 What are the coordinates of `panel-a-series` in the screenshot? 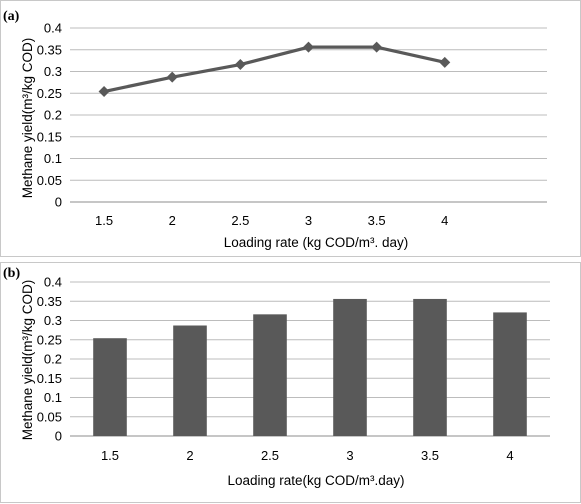 It's located at (274, 69).